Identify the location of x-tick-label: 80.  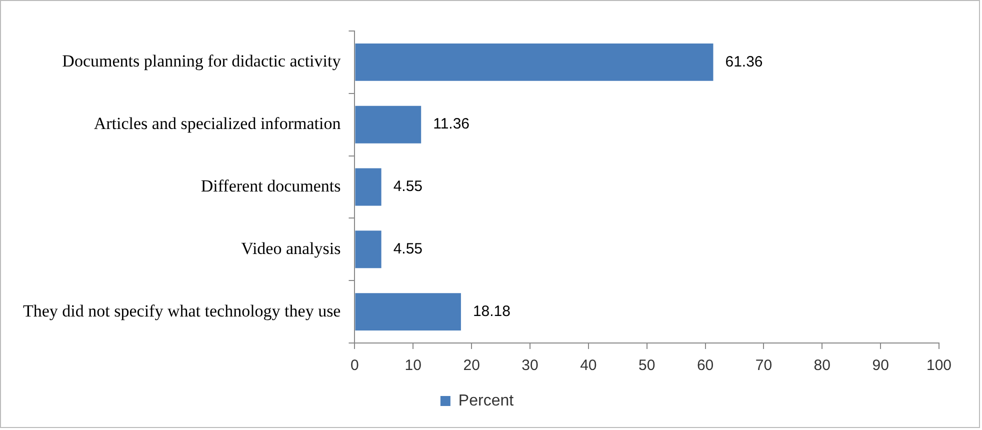
(822, 365).